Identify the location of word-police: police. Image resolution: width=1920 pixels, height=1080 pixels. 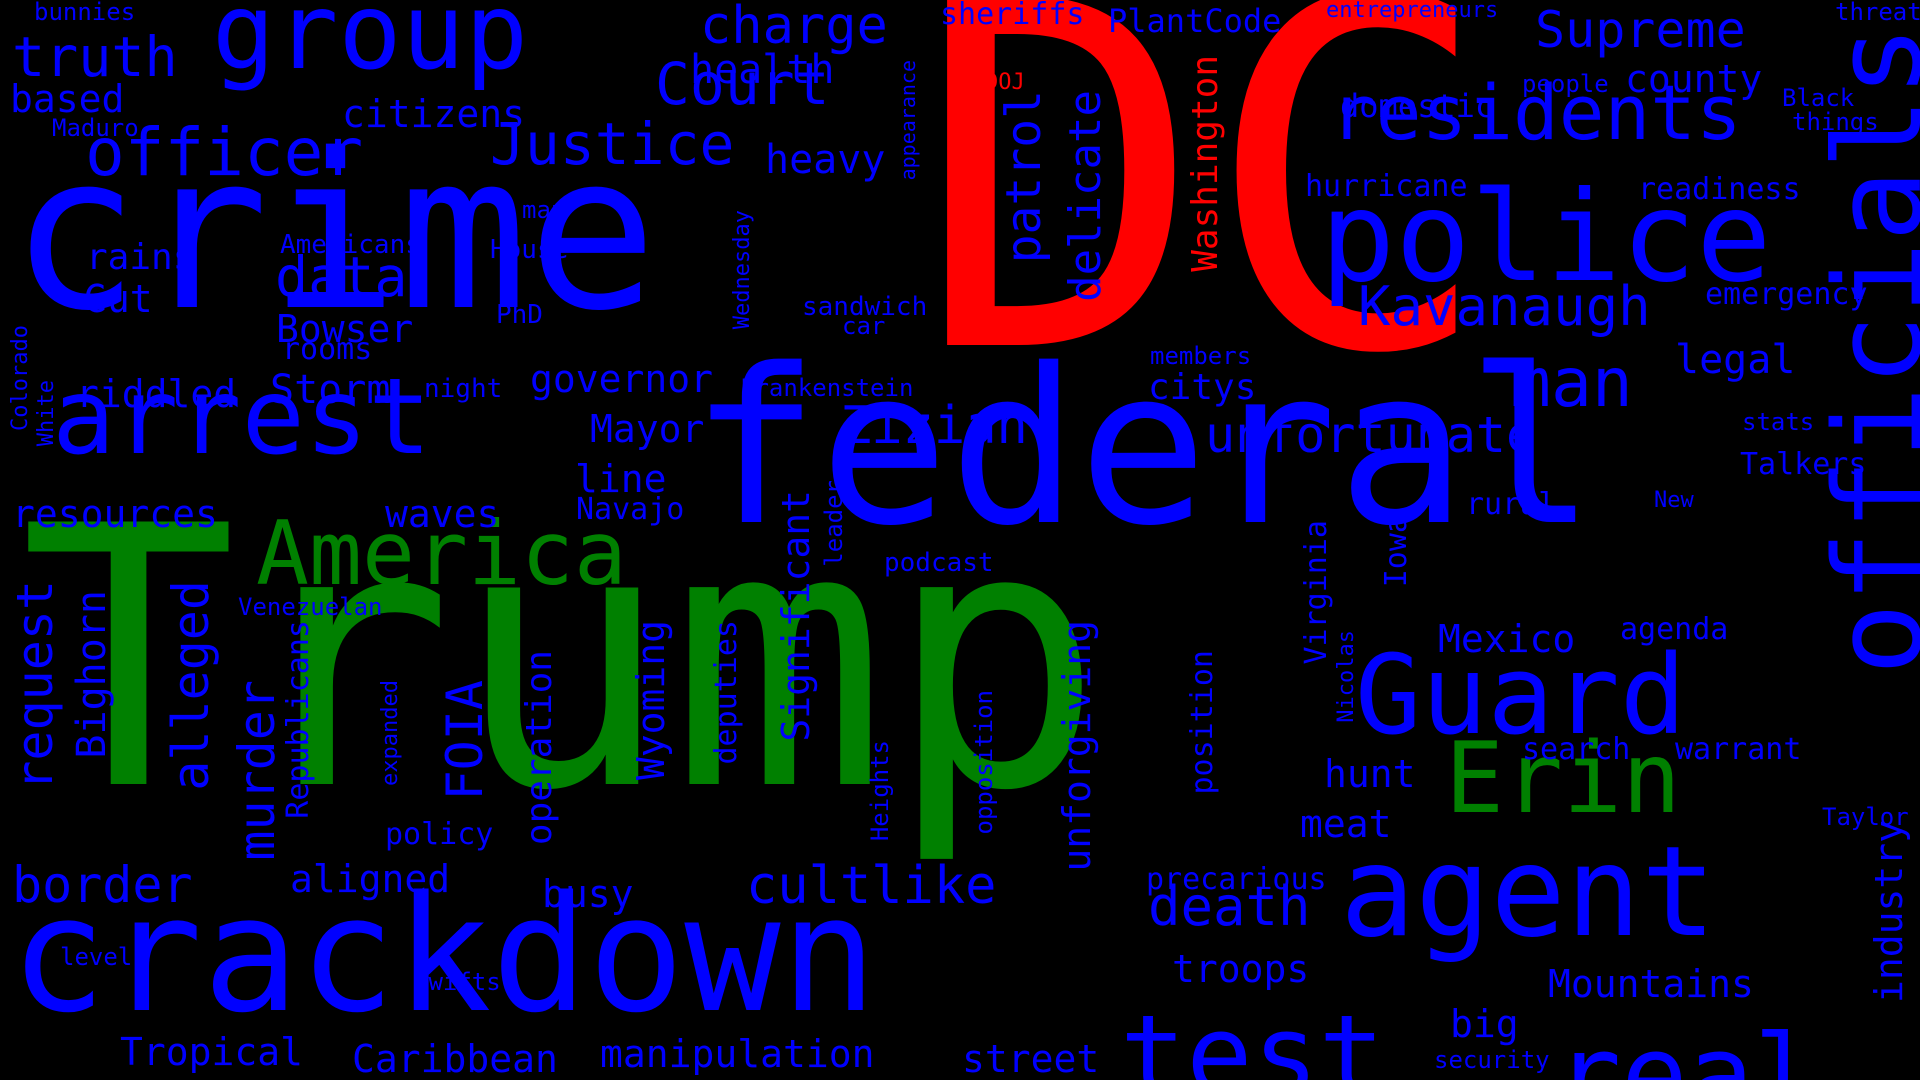
(1546, 237).